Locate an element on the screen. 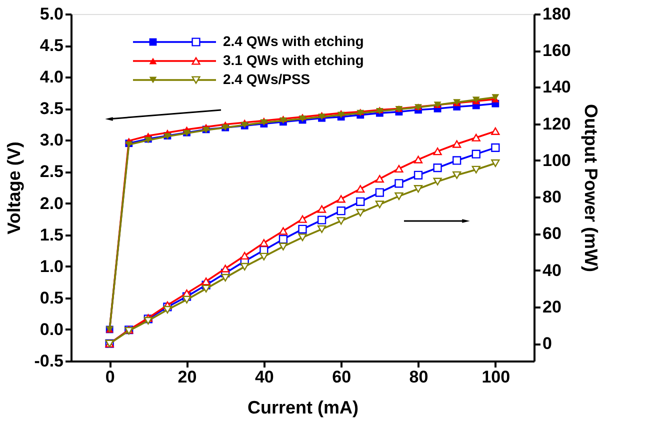 The width and height of the screenshot is (646, 430). y-tick-label: 4.5 is located at coordinates (52, 46).